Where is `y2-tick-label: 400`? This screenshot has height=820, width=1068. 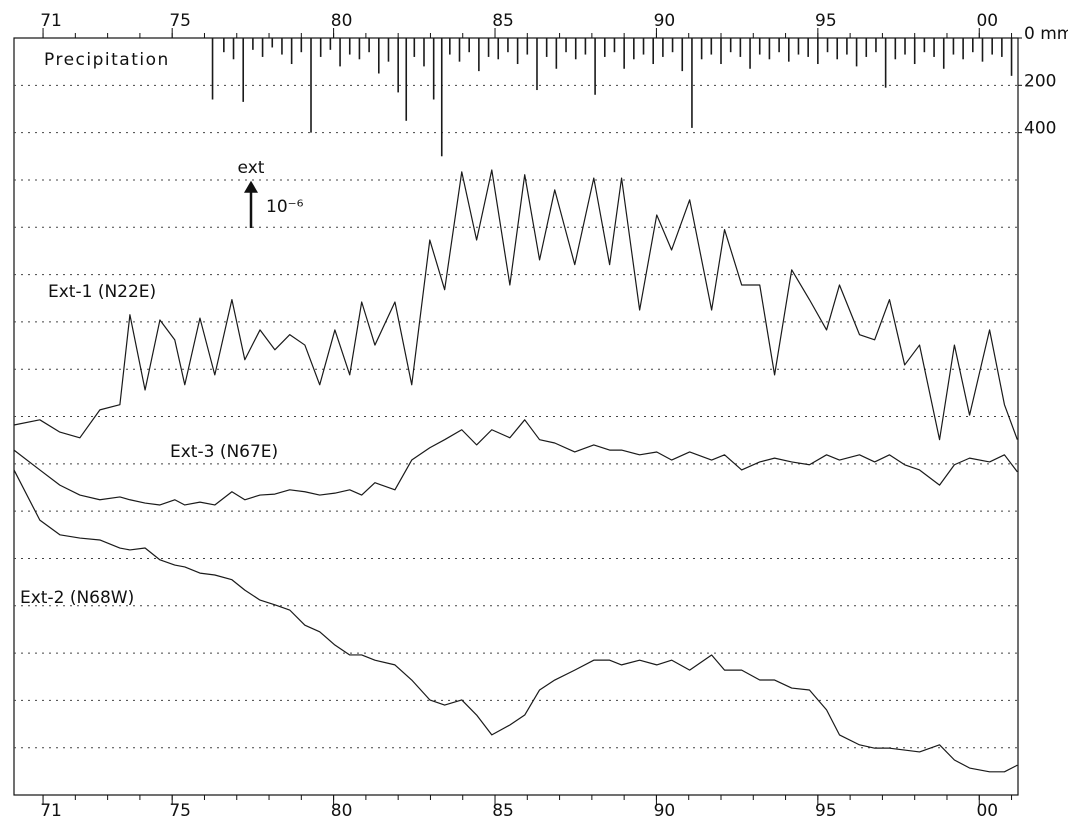 y2-tick-label: 400 is located at coordinates (1040, 129).